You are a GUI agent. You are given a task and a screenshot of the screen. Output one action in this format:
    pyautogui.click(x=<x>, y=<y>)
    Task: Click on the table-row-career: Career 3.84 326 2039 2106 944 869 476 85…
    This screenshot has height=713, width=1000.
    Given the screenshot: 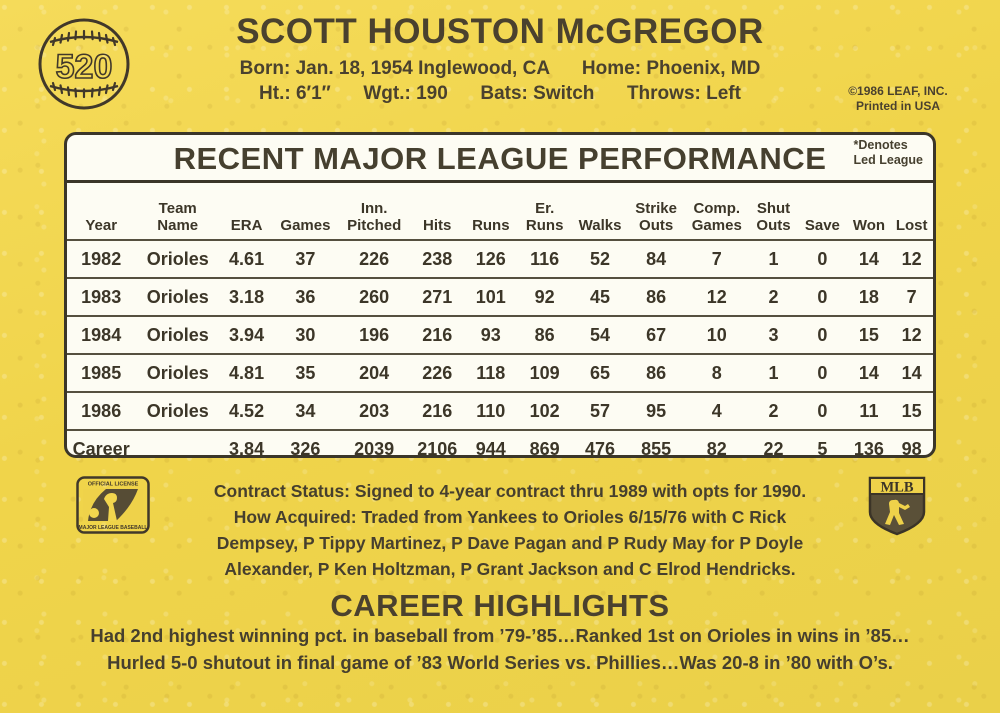 What is the action you would take?
    pyautogui.click(x=500, y=444)
    